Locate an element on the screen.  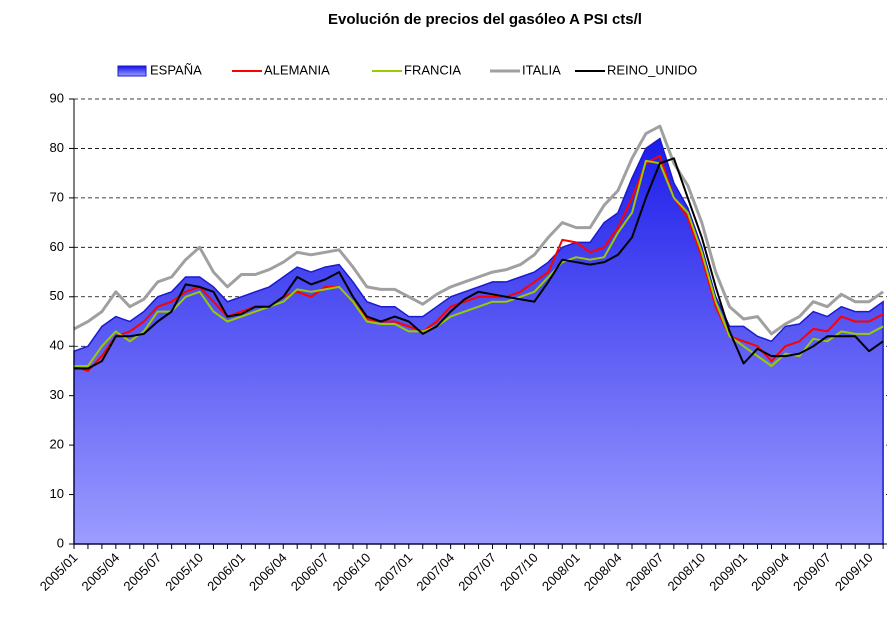
legend-label: ITALIA is located at coordinates (541, 69).